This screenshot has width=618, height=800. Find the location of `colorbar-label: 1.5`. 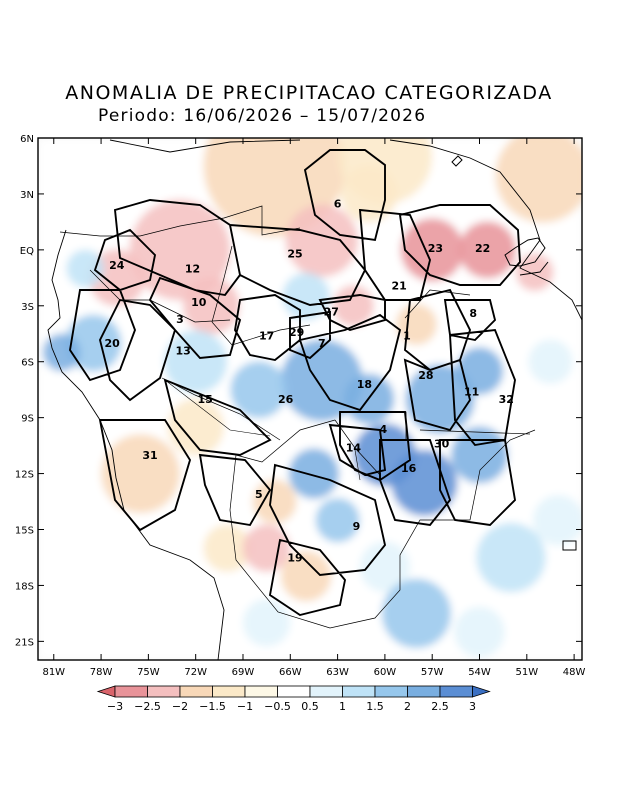

colorbar-label: 1.5 is located at coordinates (375, 706).